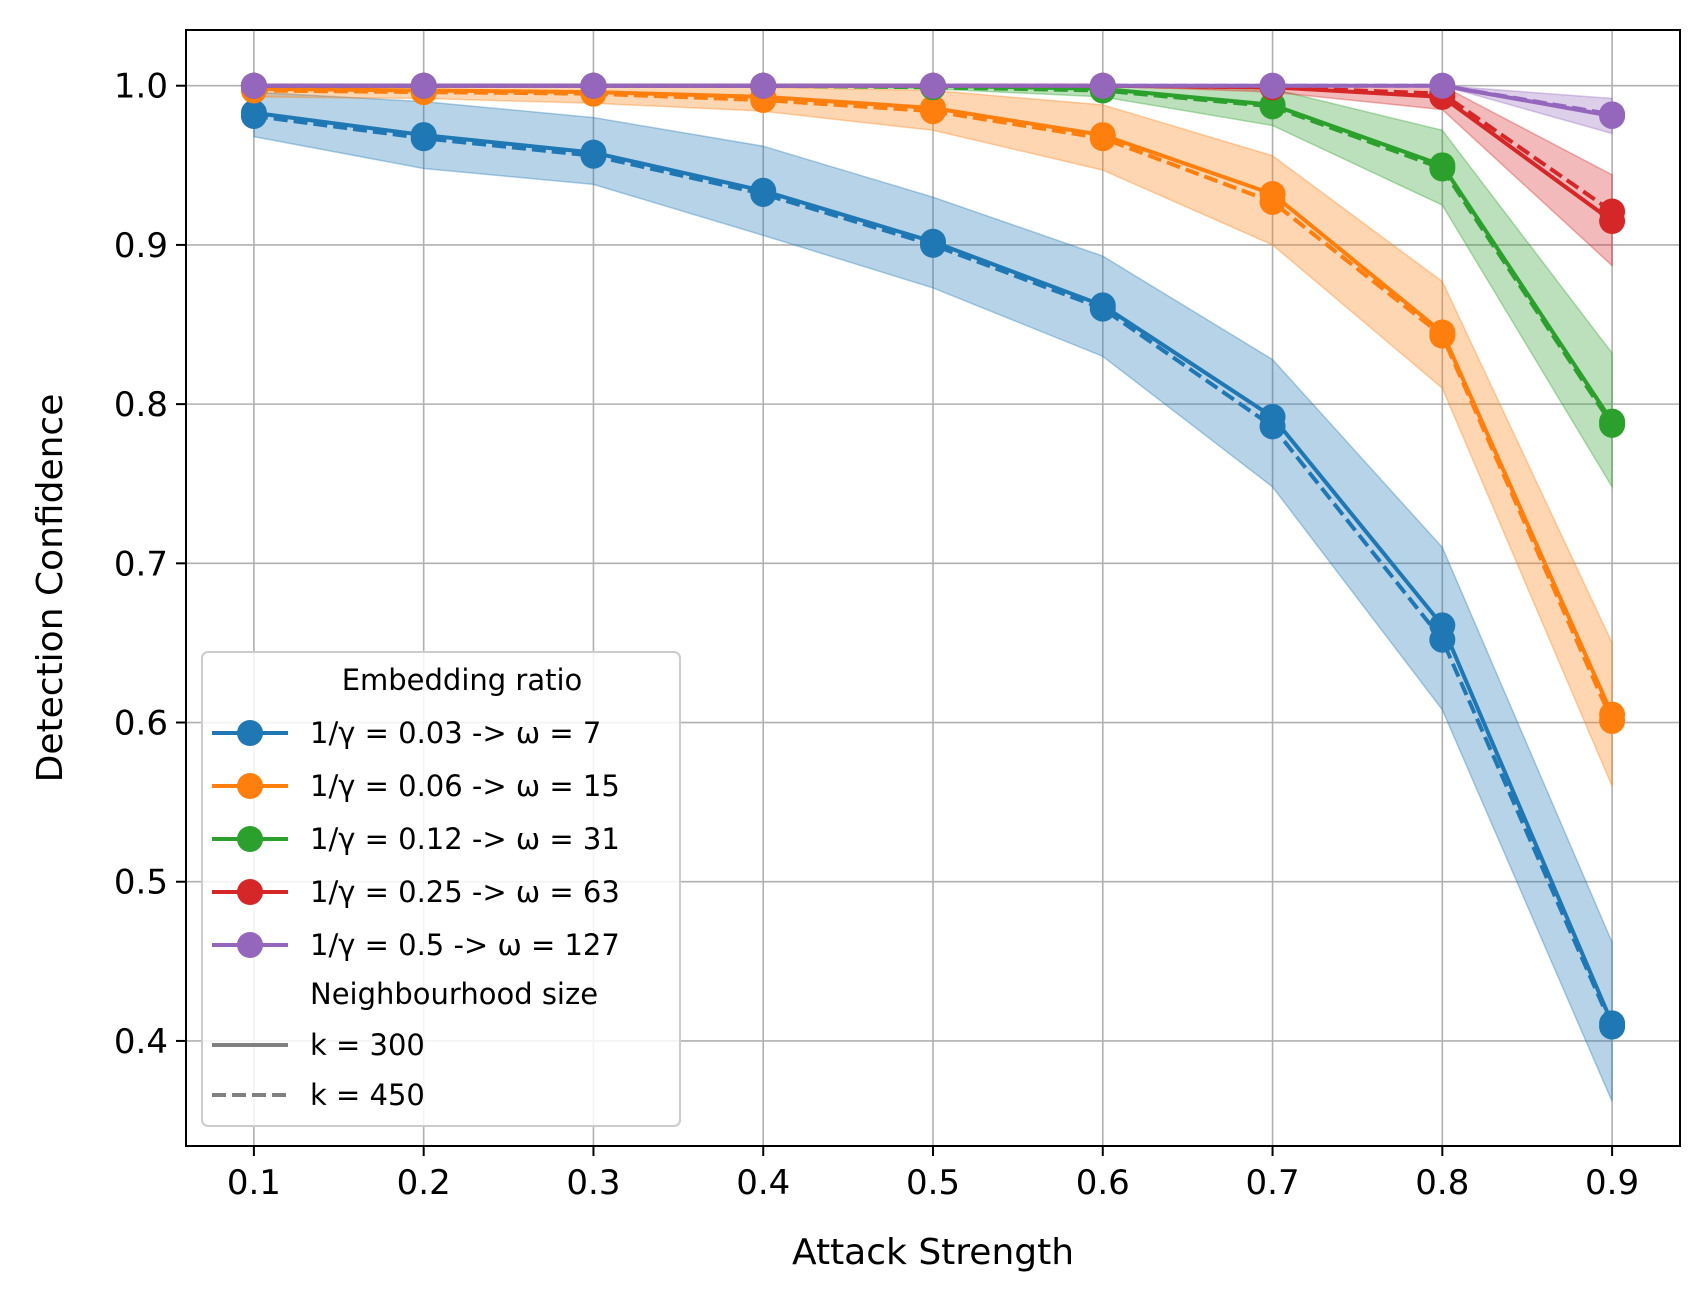 This screenshot has height=1298, width=1702. I want to click on legend-label: 1/γ = 0.06 -> ω = 15, so click(465, 786).